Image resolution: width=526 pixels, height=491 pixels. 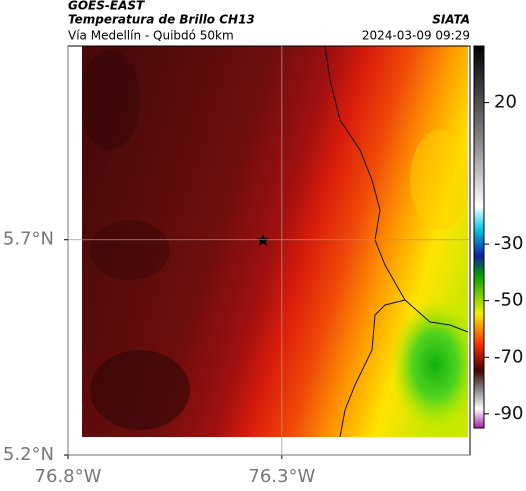 What do you see at coordinates (28, 454) in the screenshot?
I see `y-tick-label: 5.2°N` at bounding box center [28, 454].